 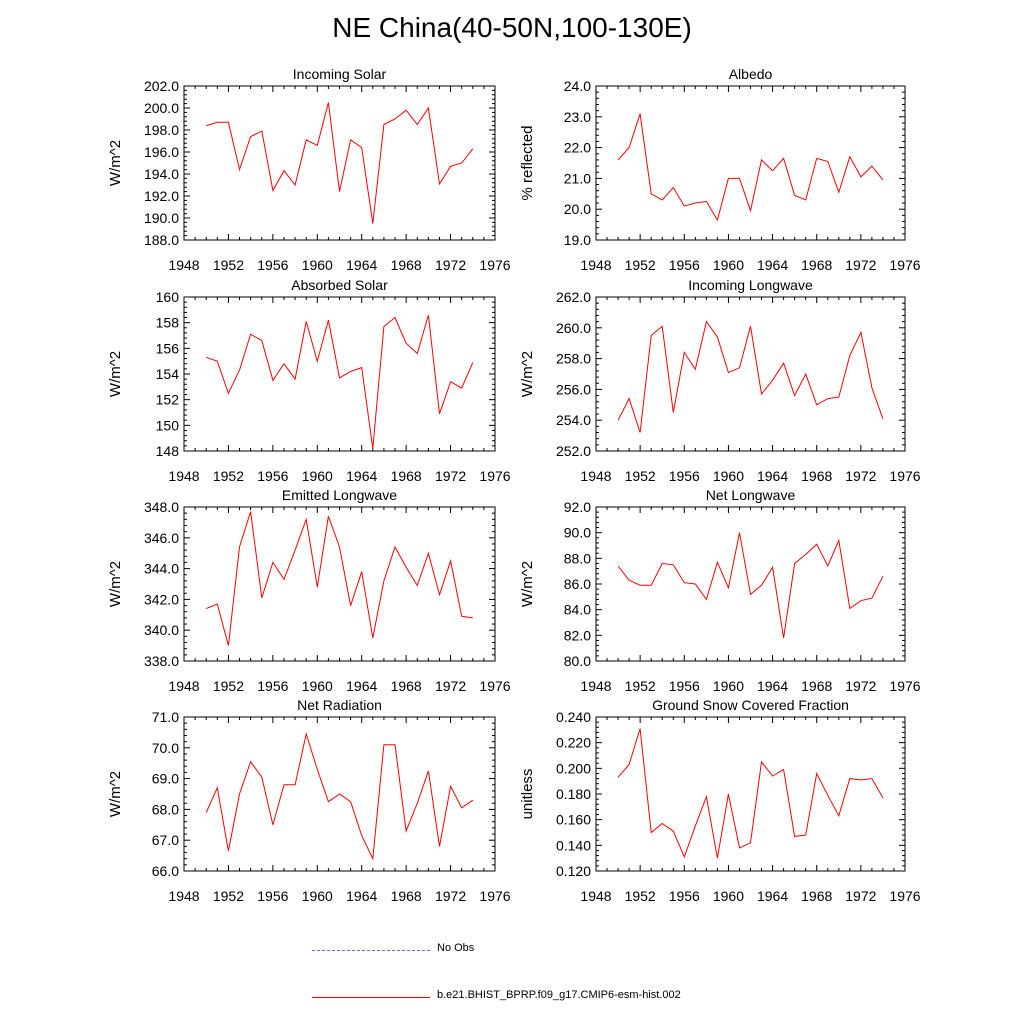 I want to click on y-tick-label: 0.200, so click(x=573, y=768).